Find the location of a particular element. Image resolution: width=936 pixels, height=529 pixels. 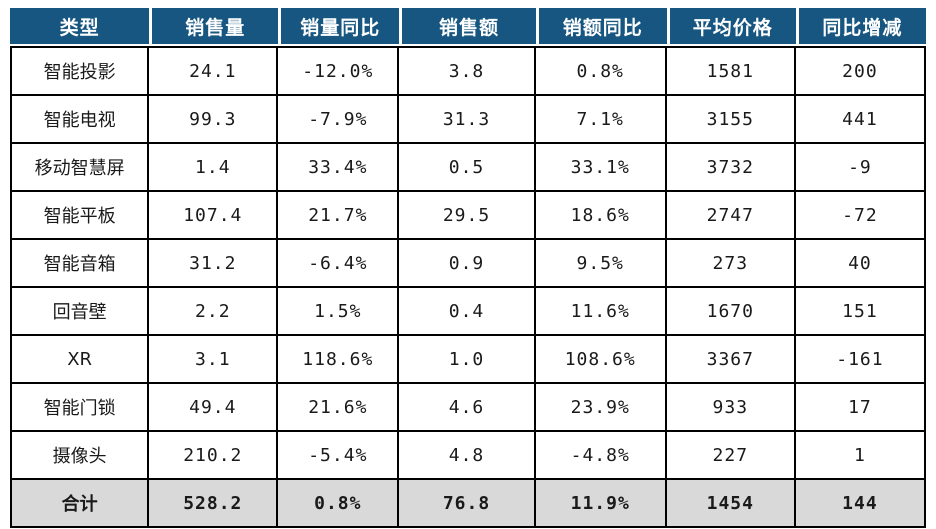

value-cell: 1.5% is located at coordinates (339, 312).